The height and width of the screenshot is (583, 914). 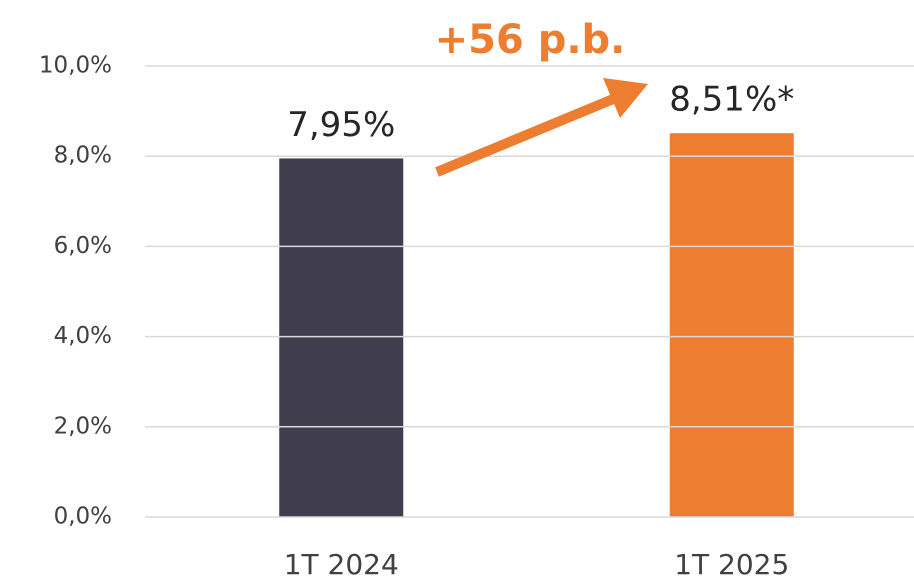 I want to click on y-tick-label: 6,0%, so click(x=83, y=246).